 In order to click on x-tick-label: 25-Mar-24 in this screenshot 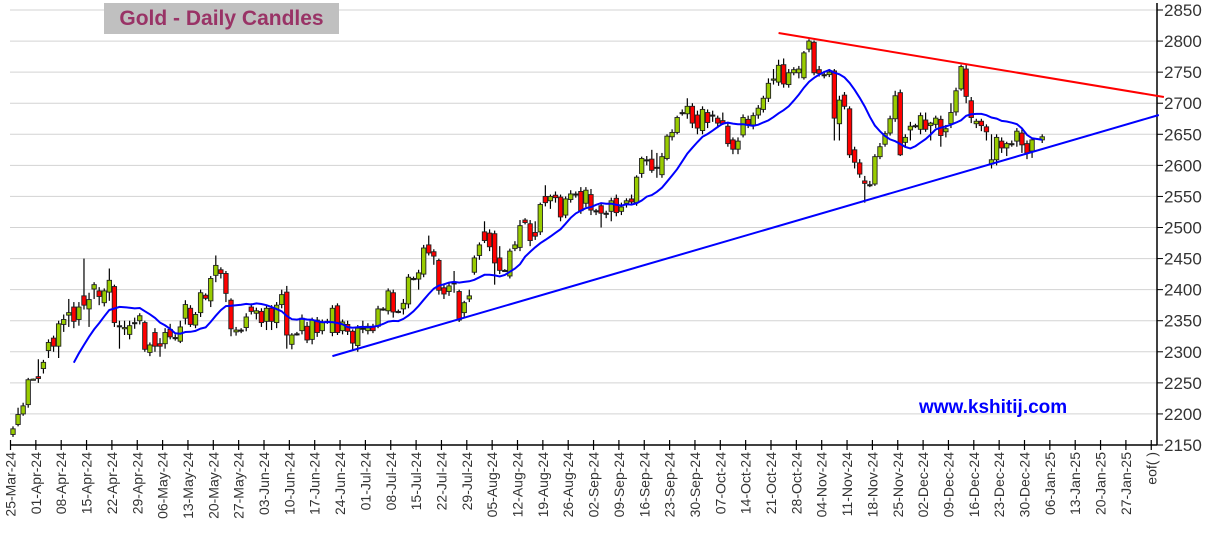, I will do `click(11, 484)`.